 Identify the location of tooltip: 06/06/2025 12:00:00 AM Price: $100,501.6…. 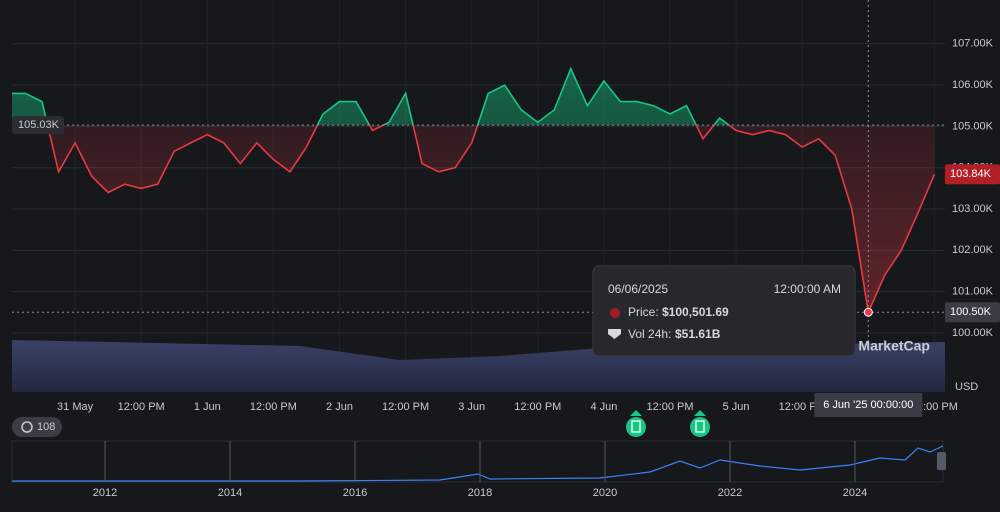
(724, 311).